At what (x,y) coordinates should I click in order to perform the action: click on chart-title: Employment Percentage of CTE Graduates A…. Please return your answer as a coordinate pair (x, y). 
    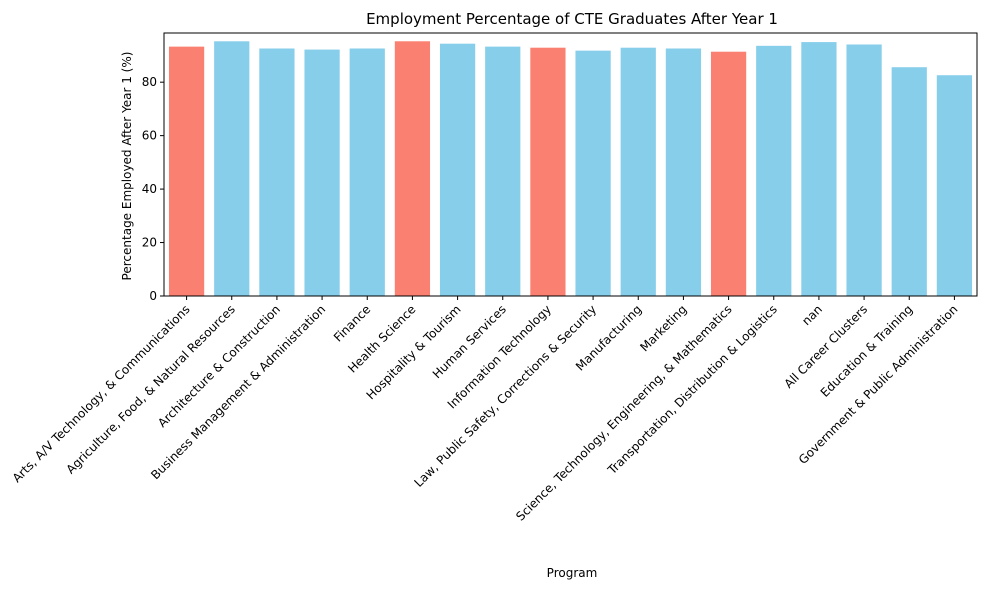
    Looking at the image, I should click on (572, 19).